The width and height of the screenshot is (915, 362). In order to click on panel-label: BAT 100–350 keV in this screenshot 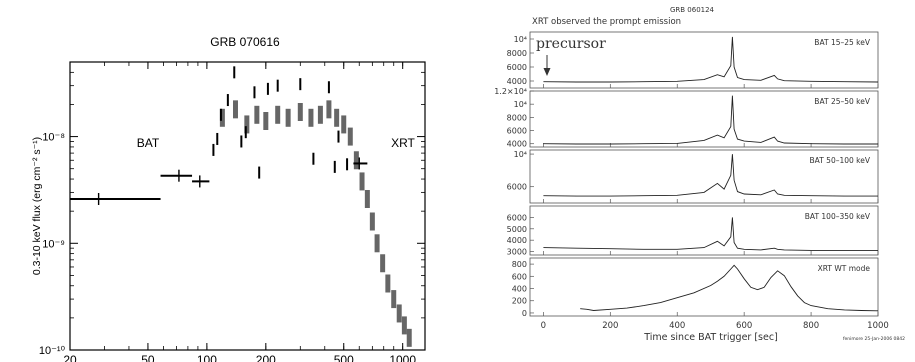, I will do `click(838, 216)`.